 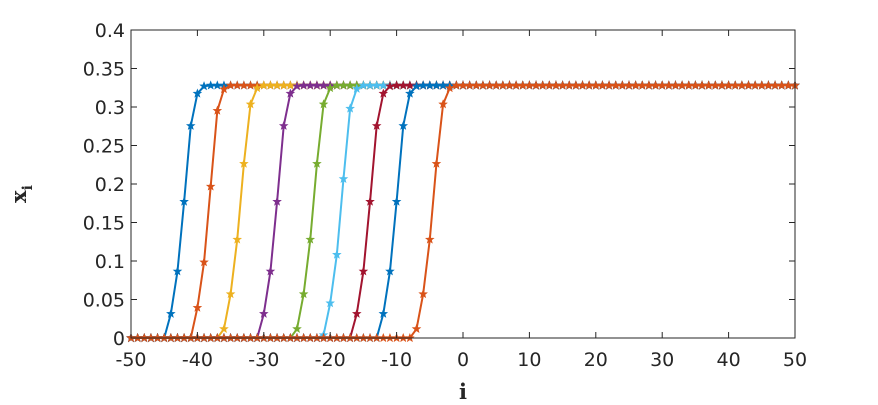 What do you see at coordinates (596, 360) in the screenshot?
I see `x-tick-label: 20` at bounding box center [596, 360].